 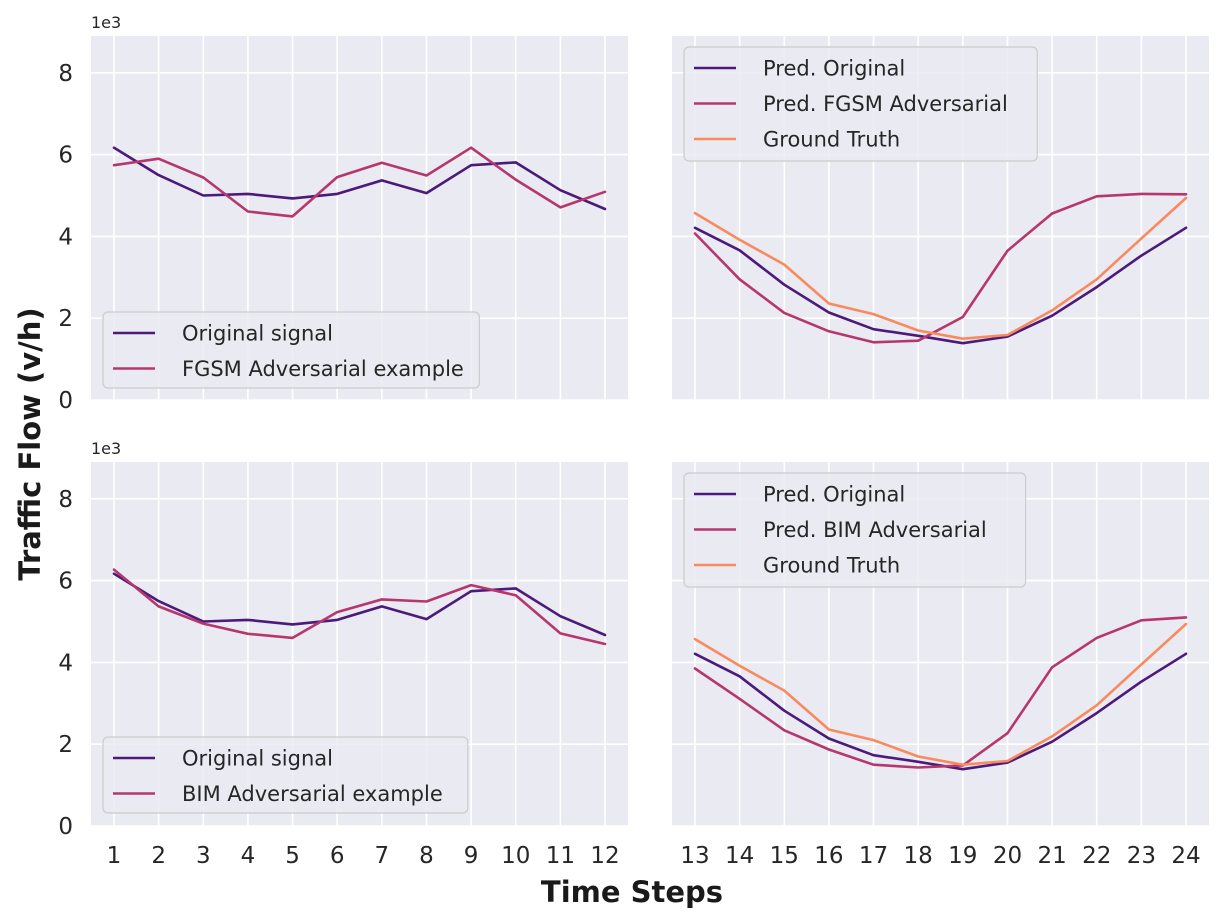 I want to click on legend-label: Pred. FGSM Adversarial, so click(x=885, y=104).